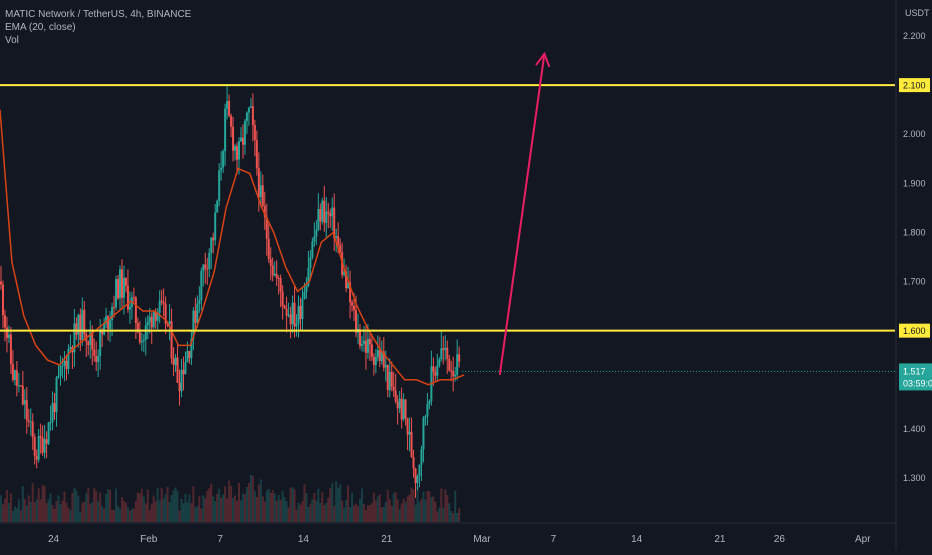 Image resolution: width=932 pixels, height=555 pixels. Describe the element at coordinates (12, 40) in the screenshot. I see `volume-indicator-label: Vol` at that location.